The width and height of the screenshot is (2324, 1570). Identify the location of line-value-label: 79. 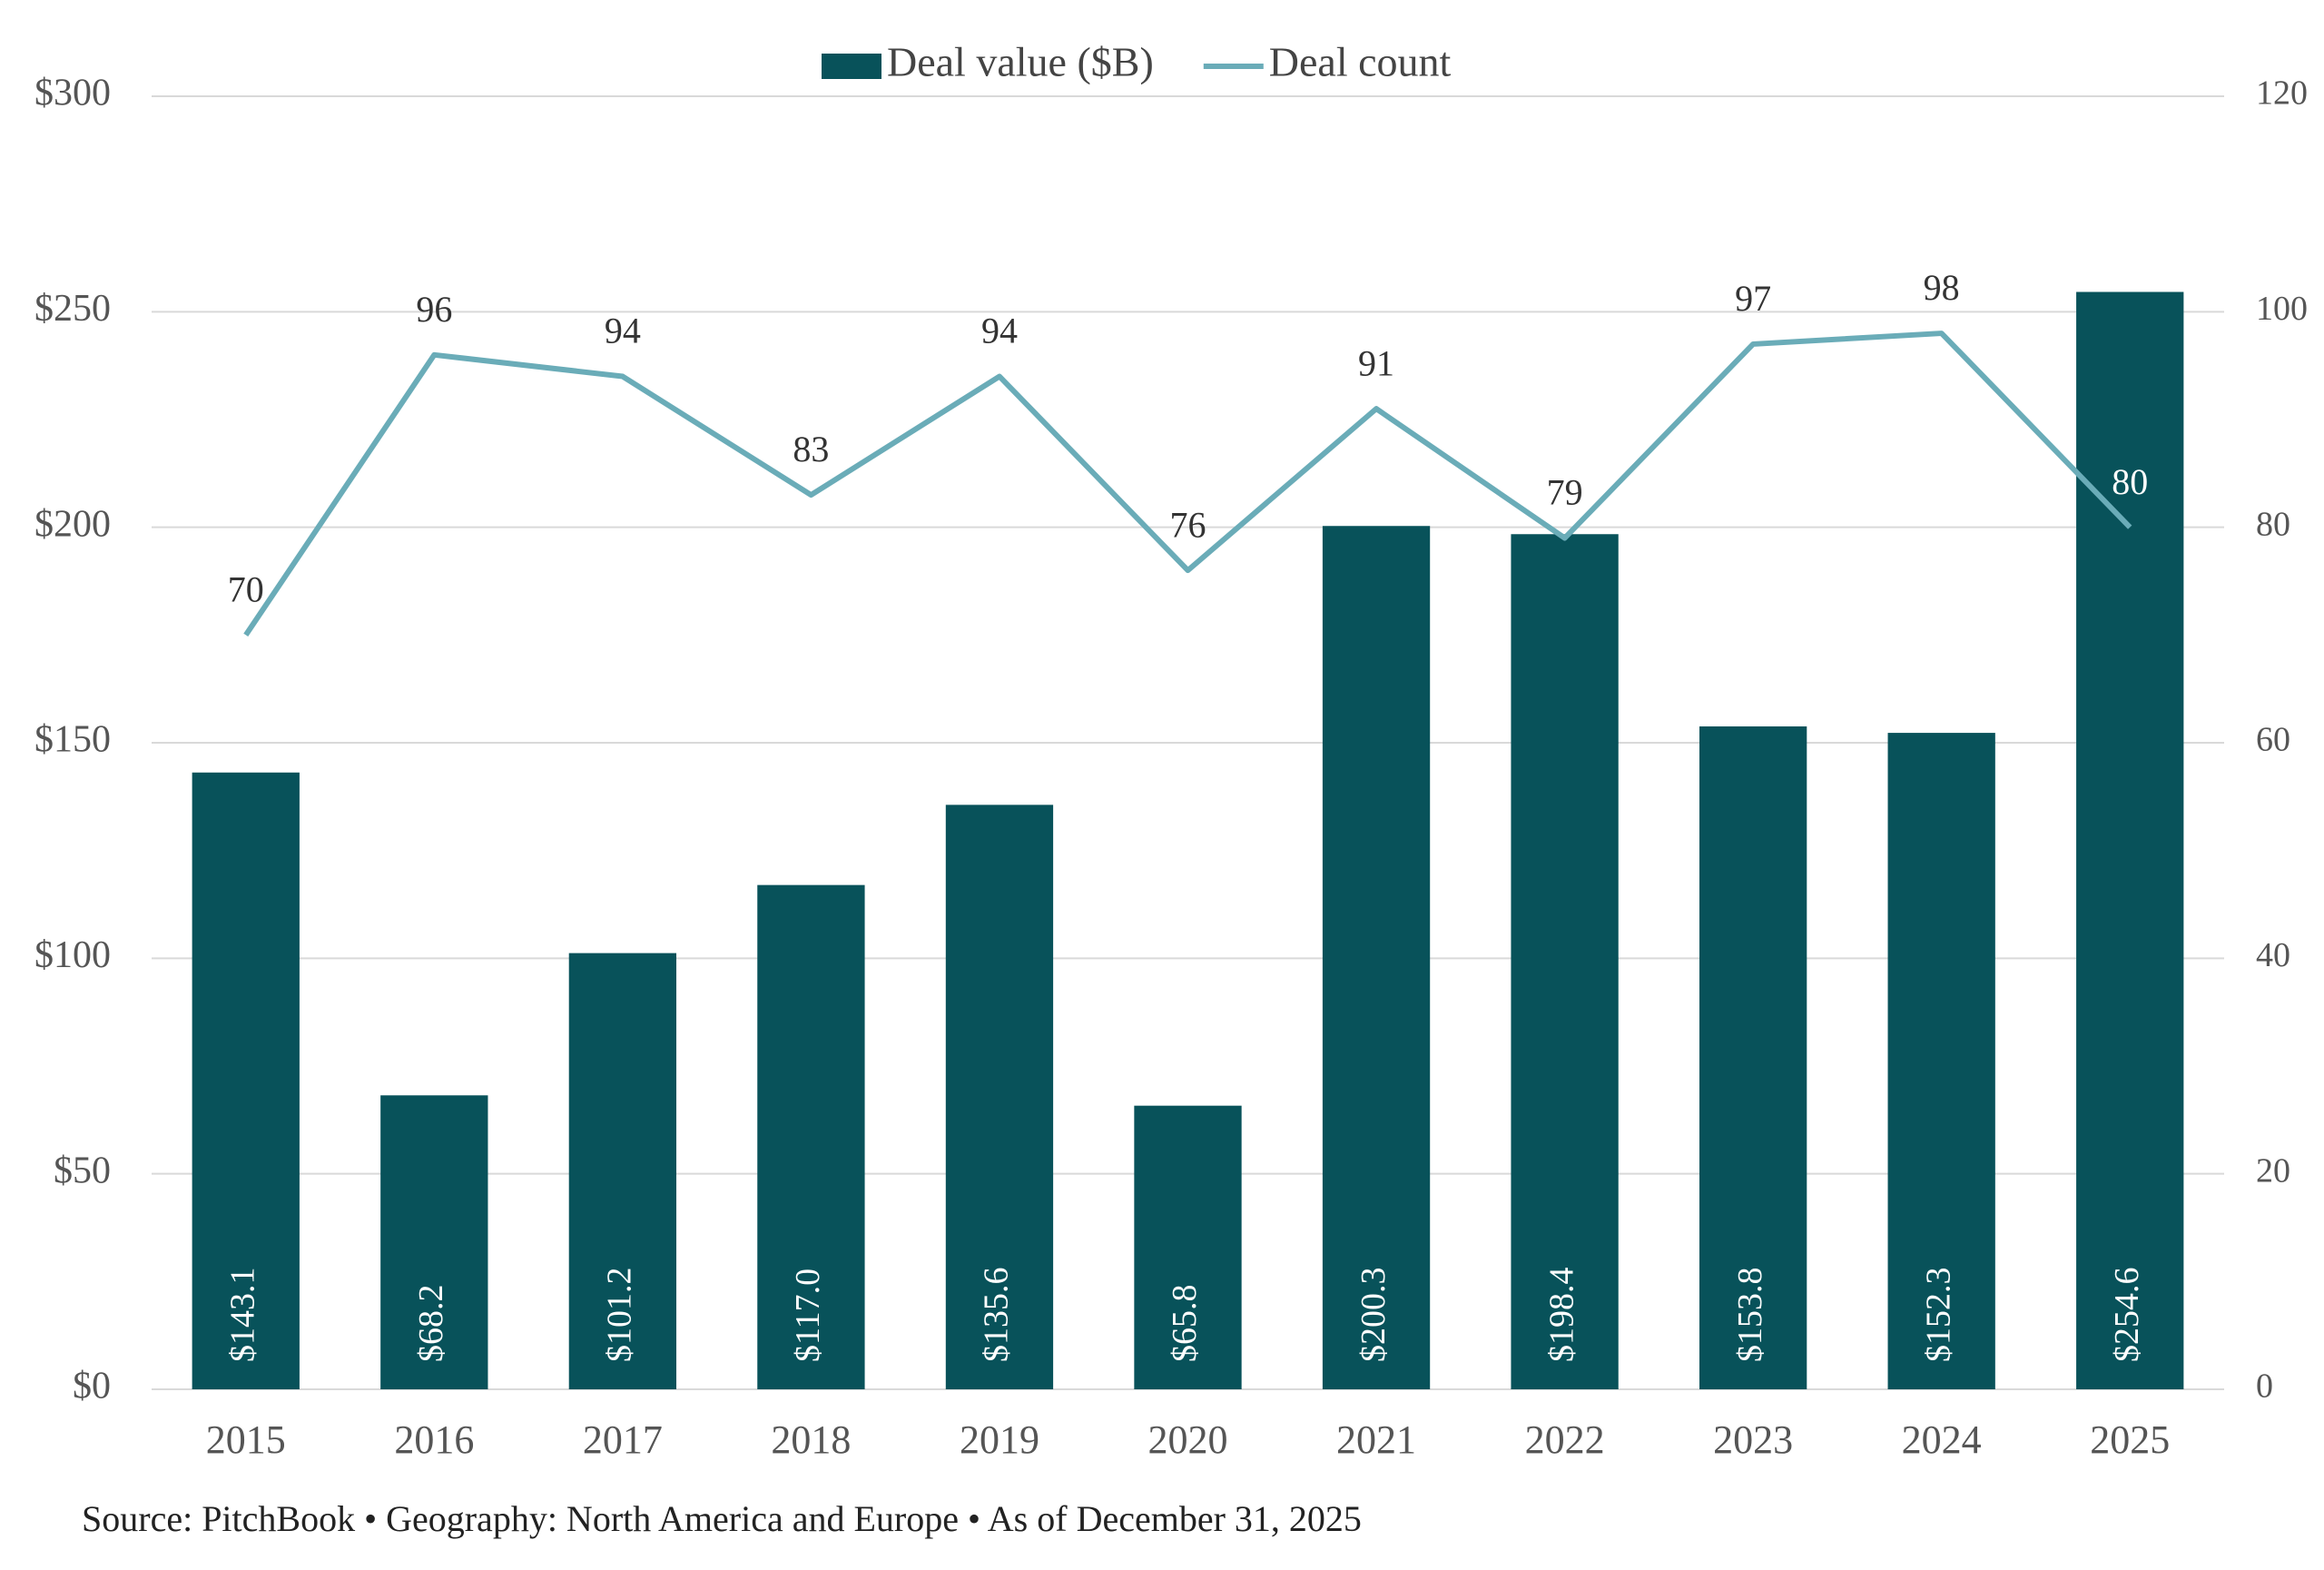
(1565, 493).